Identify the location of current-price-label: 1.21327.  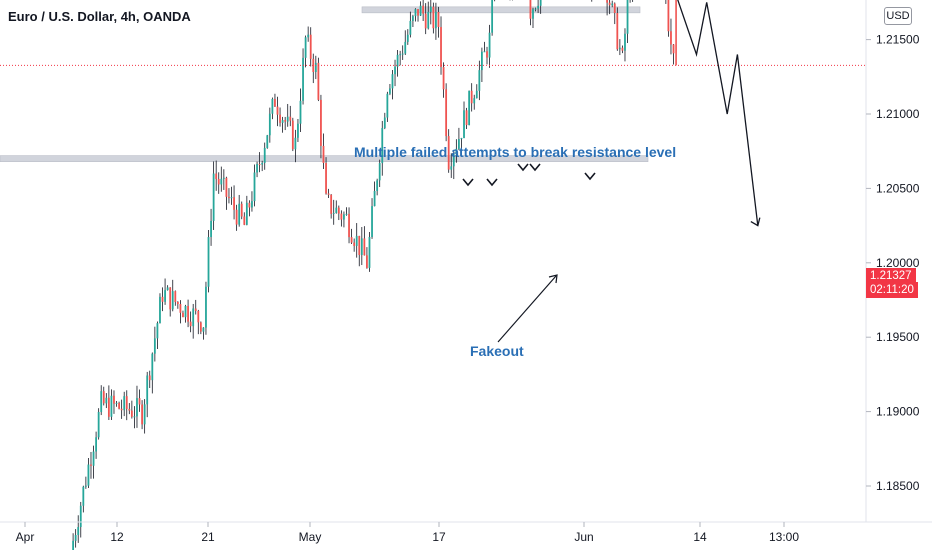
(891, 276).